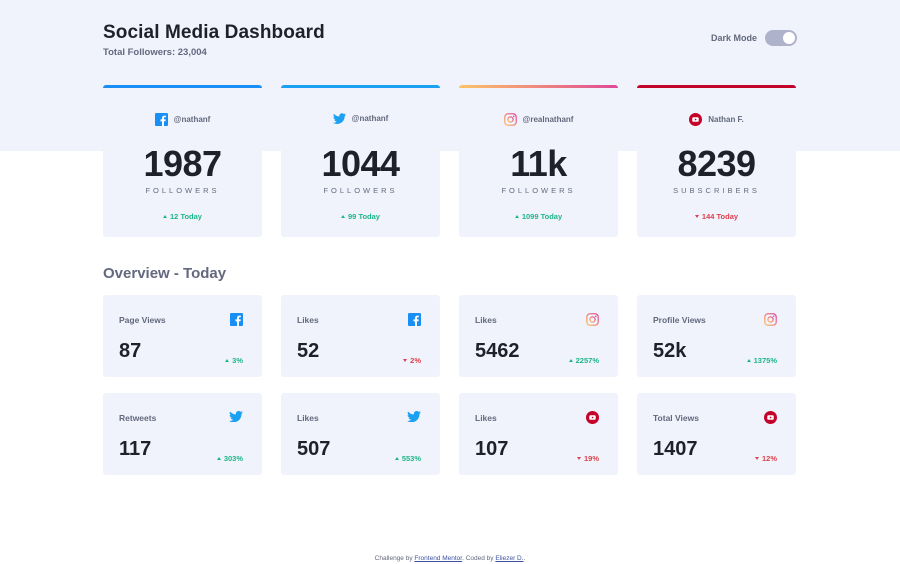 The image size is (900, 564). What do you see at coordinates (761, 360) in the screenshot?
I see `metric-change: 1375%` at bounding box center [761, 360].